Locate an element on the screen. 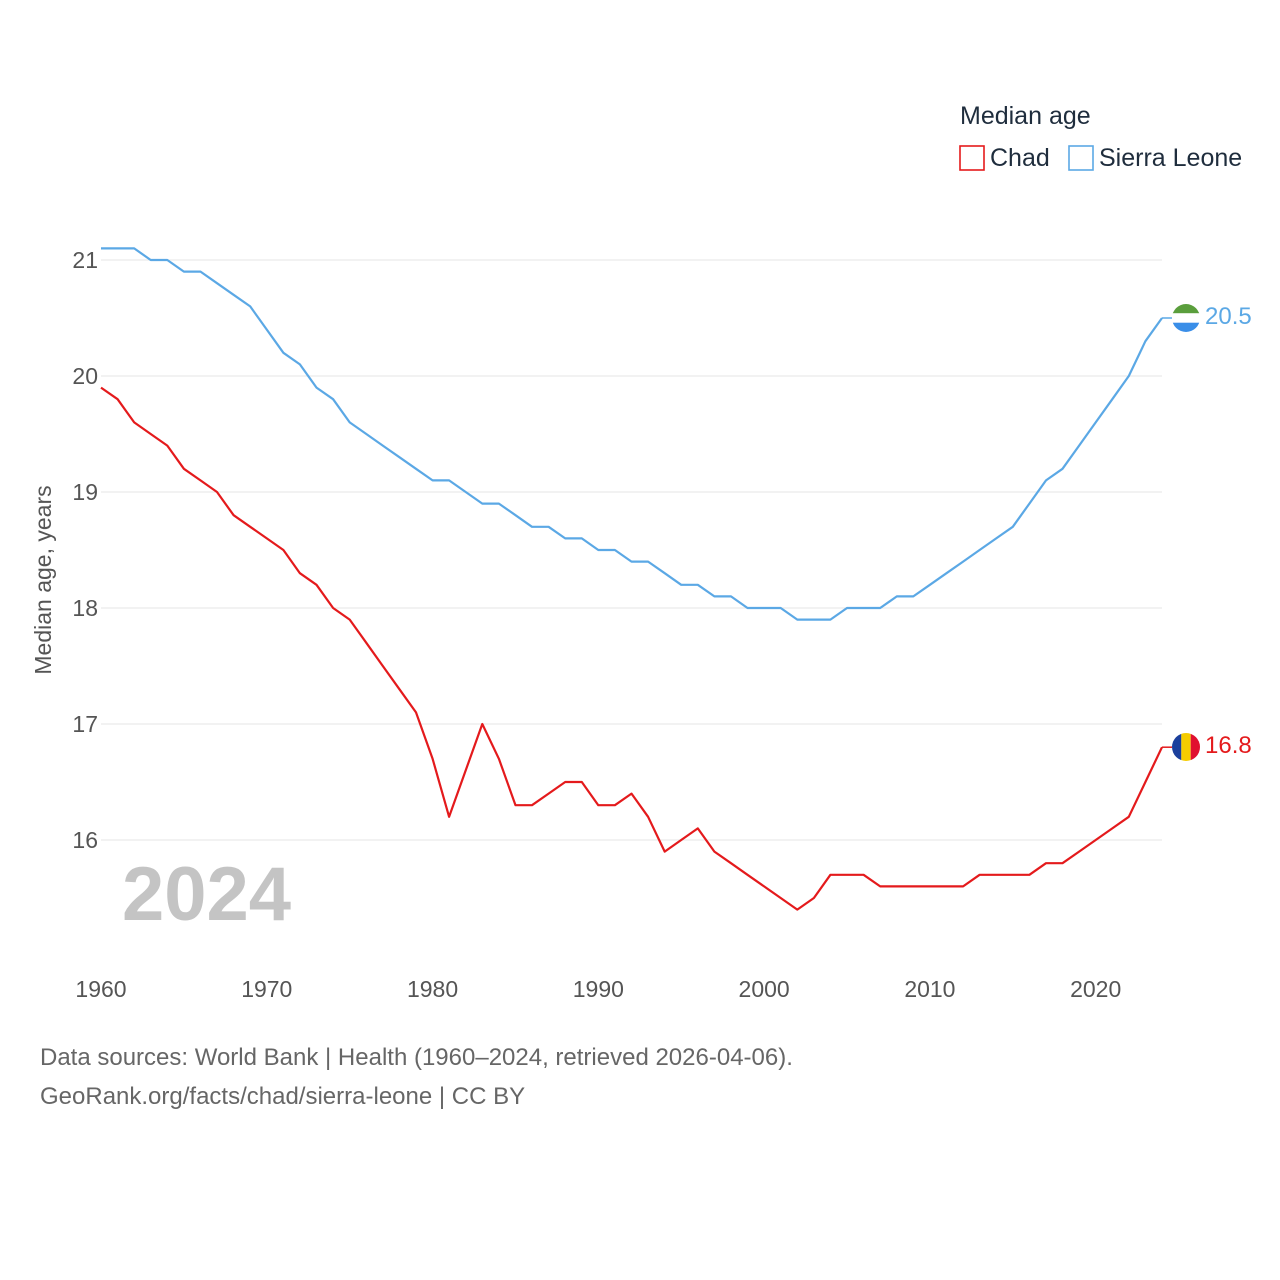 The height and width of the screenshot is (1280, 1280). x-tick-2000: 2000 is located at coordinates (764, 989).